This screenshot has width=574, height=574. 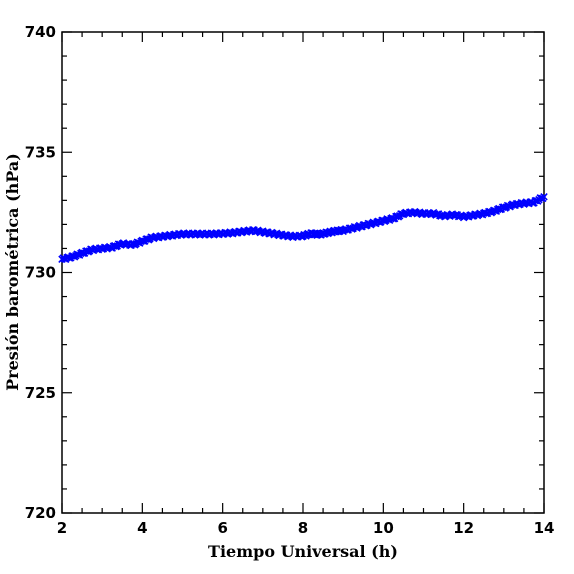 I want to click on x-tick-label: 8, so click(x=303, y=528).